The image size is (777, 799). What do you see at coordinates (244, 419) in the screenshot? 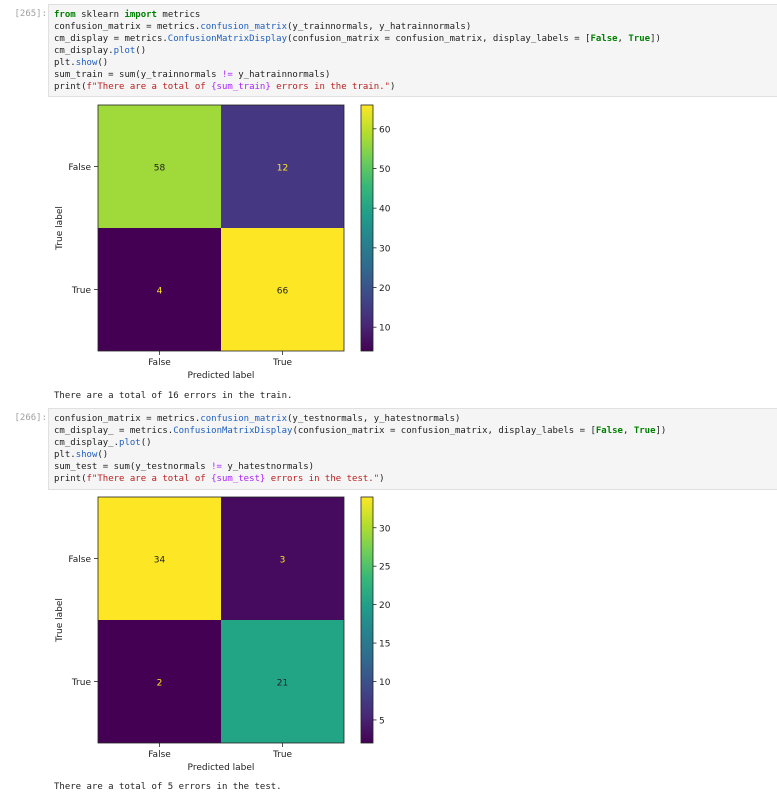
I see `code-token: confusion_matrix` at bounding box center [244, 419].